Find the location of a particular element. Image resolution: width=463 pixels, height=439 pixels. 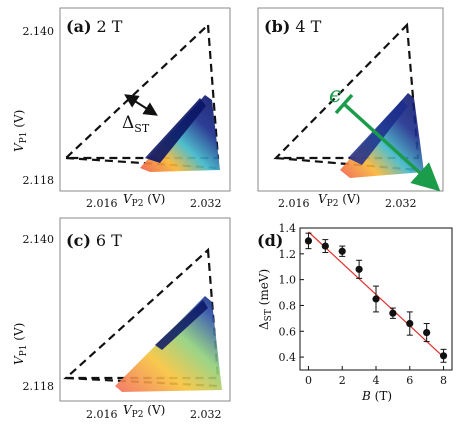

panel-d-ytick-label: 0.6 is located at coordinates (288, 331).